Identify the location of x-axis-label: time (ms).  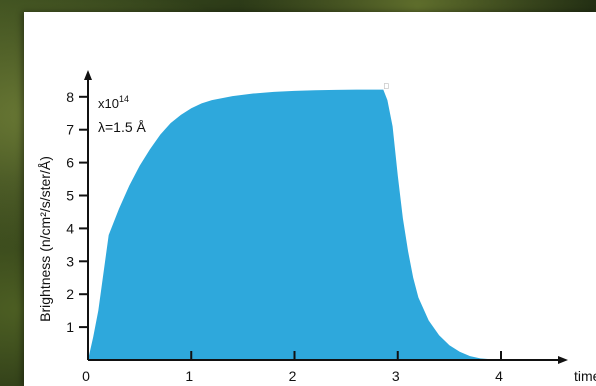
(585, 376).